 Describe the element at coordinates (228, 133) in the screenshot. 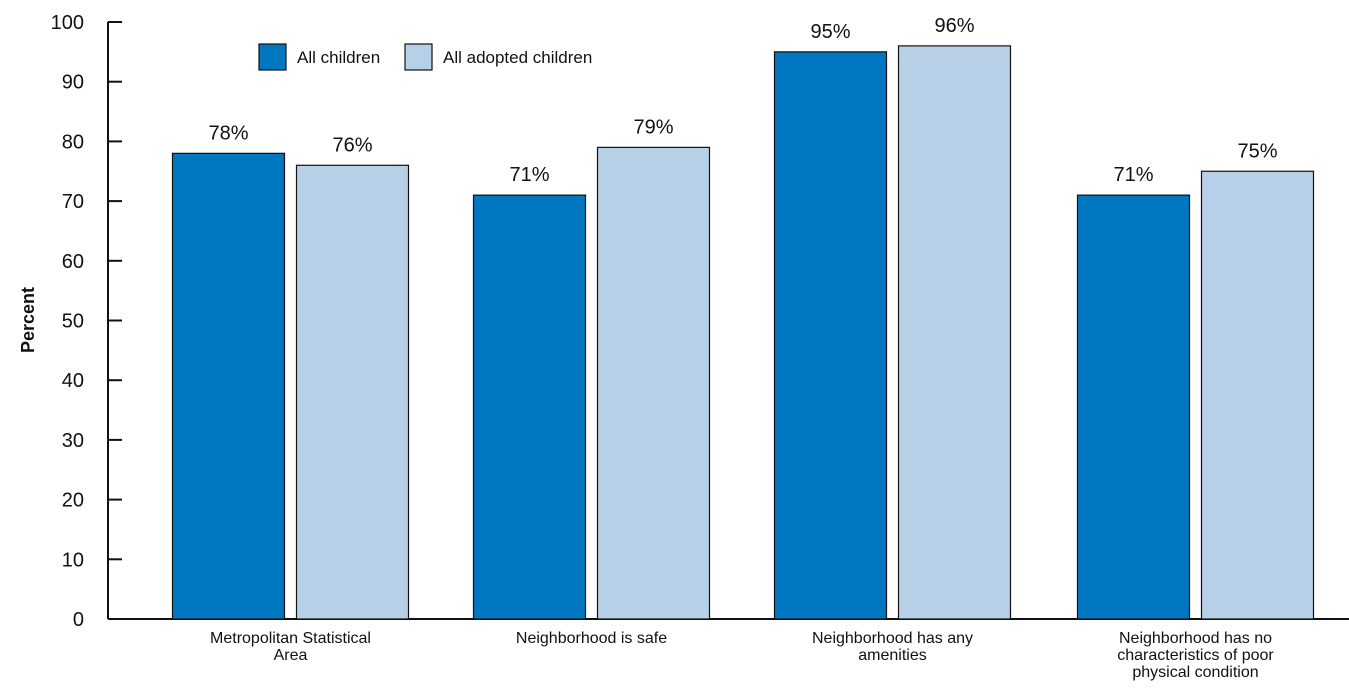

I see `data-label: 78%` at that location.